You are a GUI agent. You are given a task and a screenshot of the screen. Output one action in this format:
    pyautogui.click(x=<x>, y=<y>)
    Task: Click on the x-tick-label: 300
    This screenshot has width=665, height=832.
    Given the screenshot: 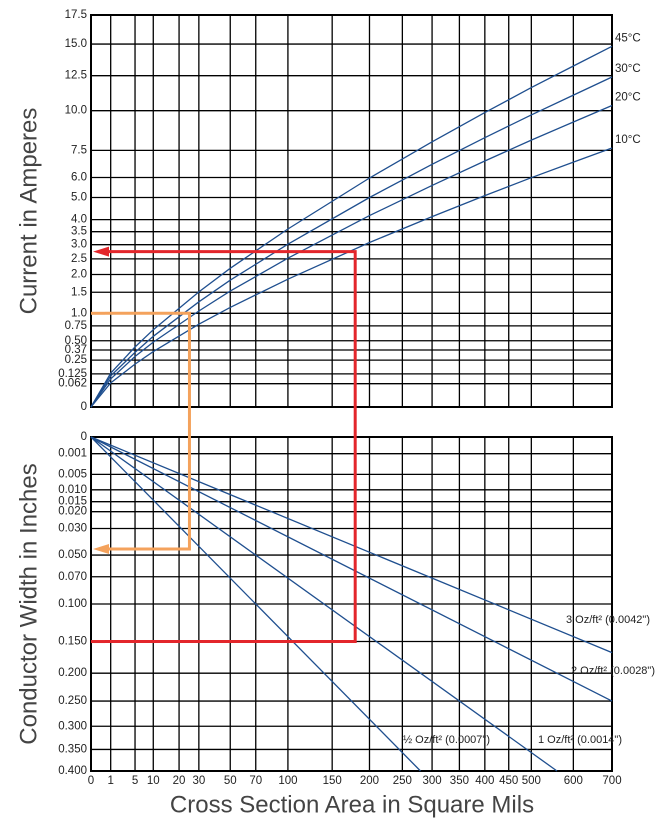 What is the action you would take?
    pyautogui.click(x=431, y=781)
    